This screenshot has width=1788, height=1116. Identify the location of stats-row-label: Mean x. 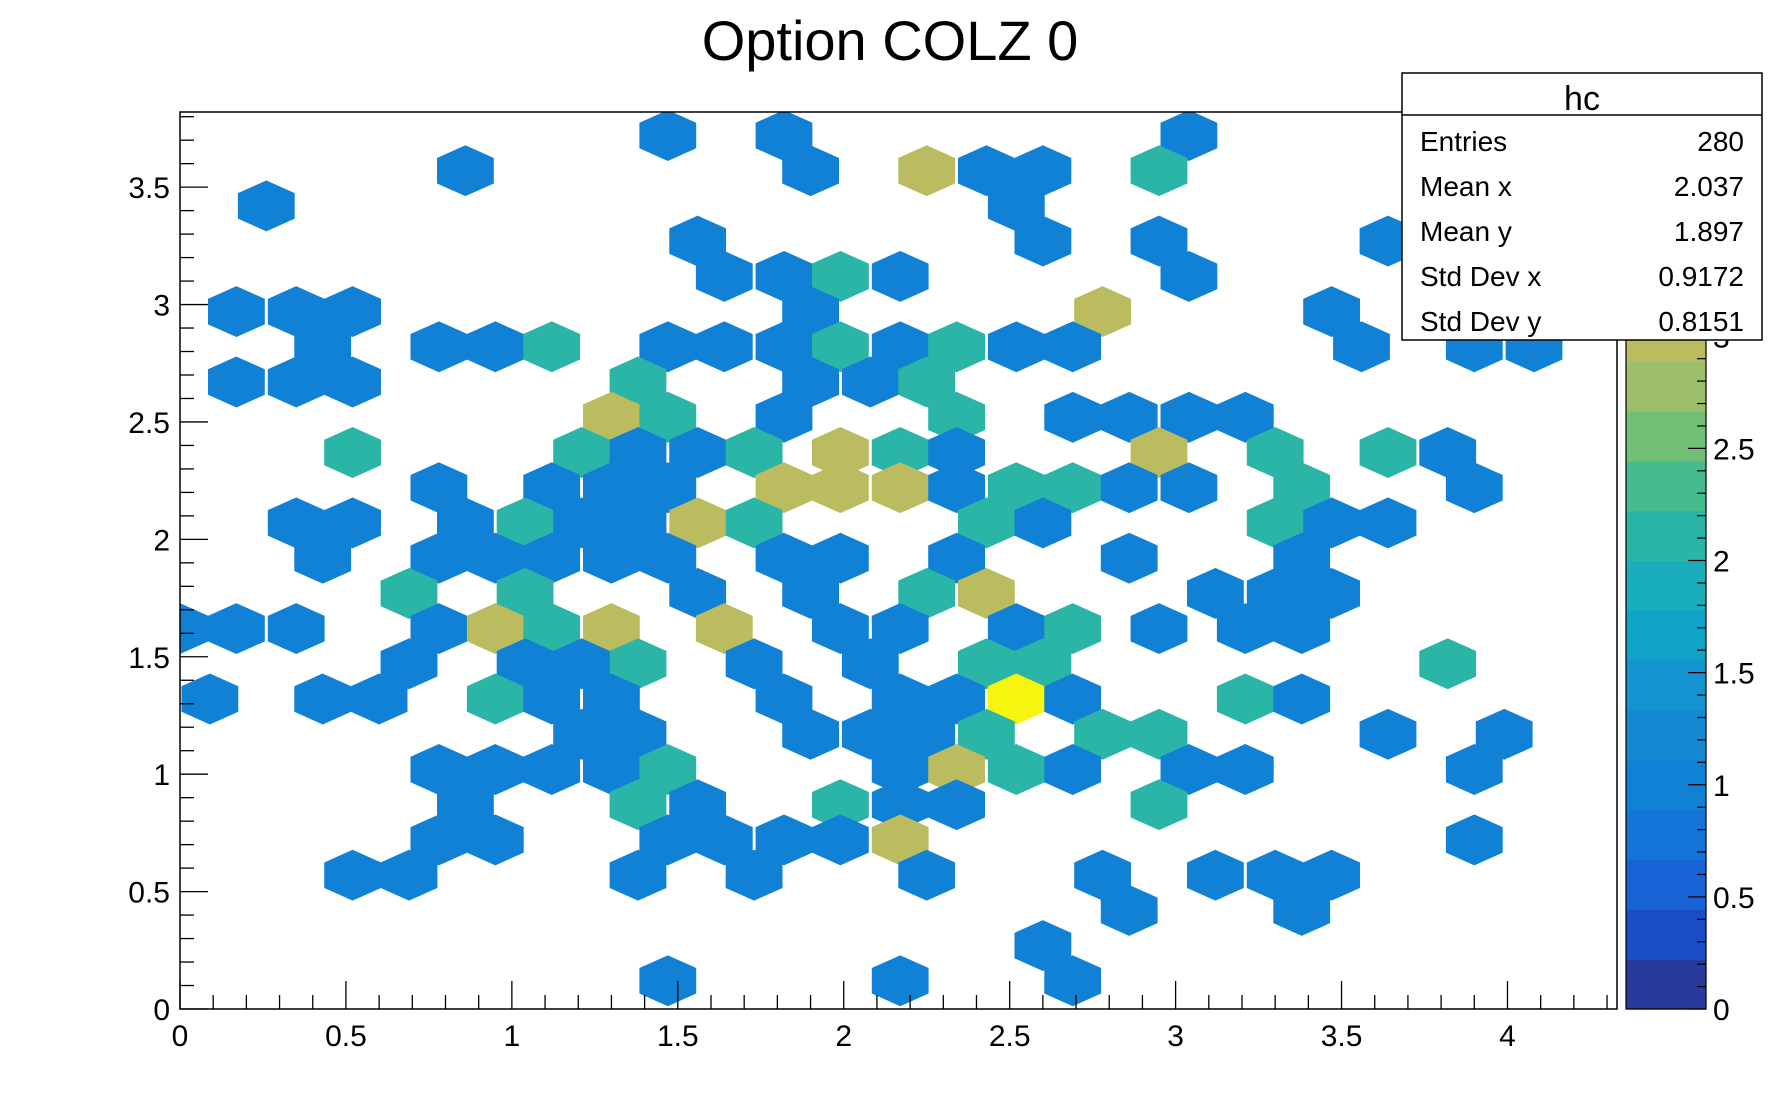
(1466, 186).